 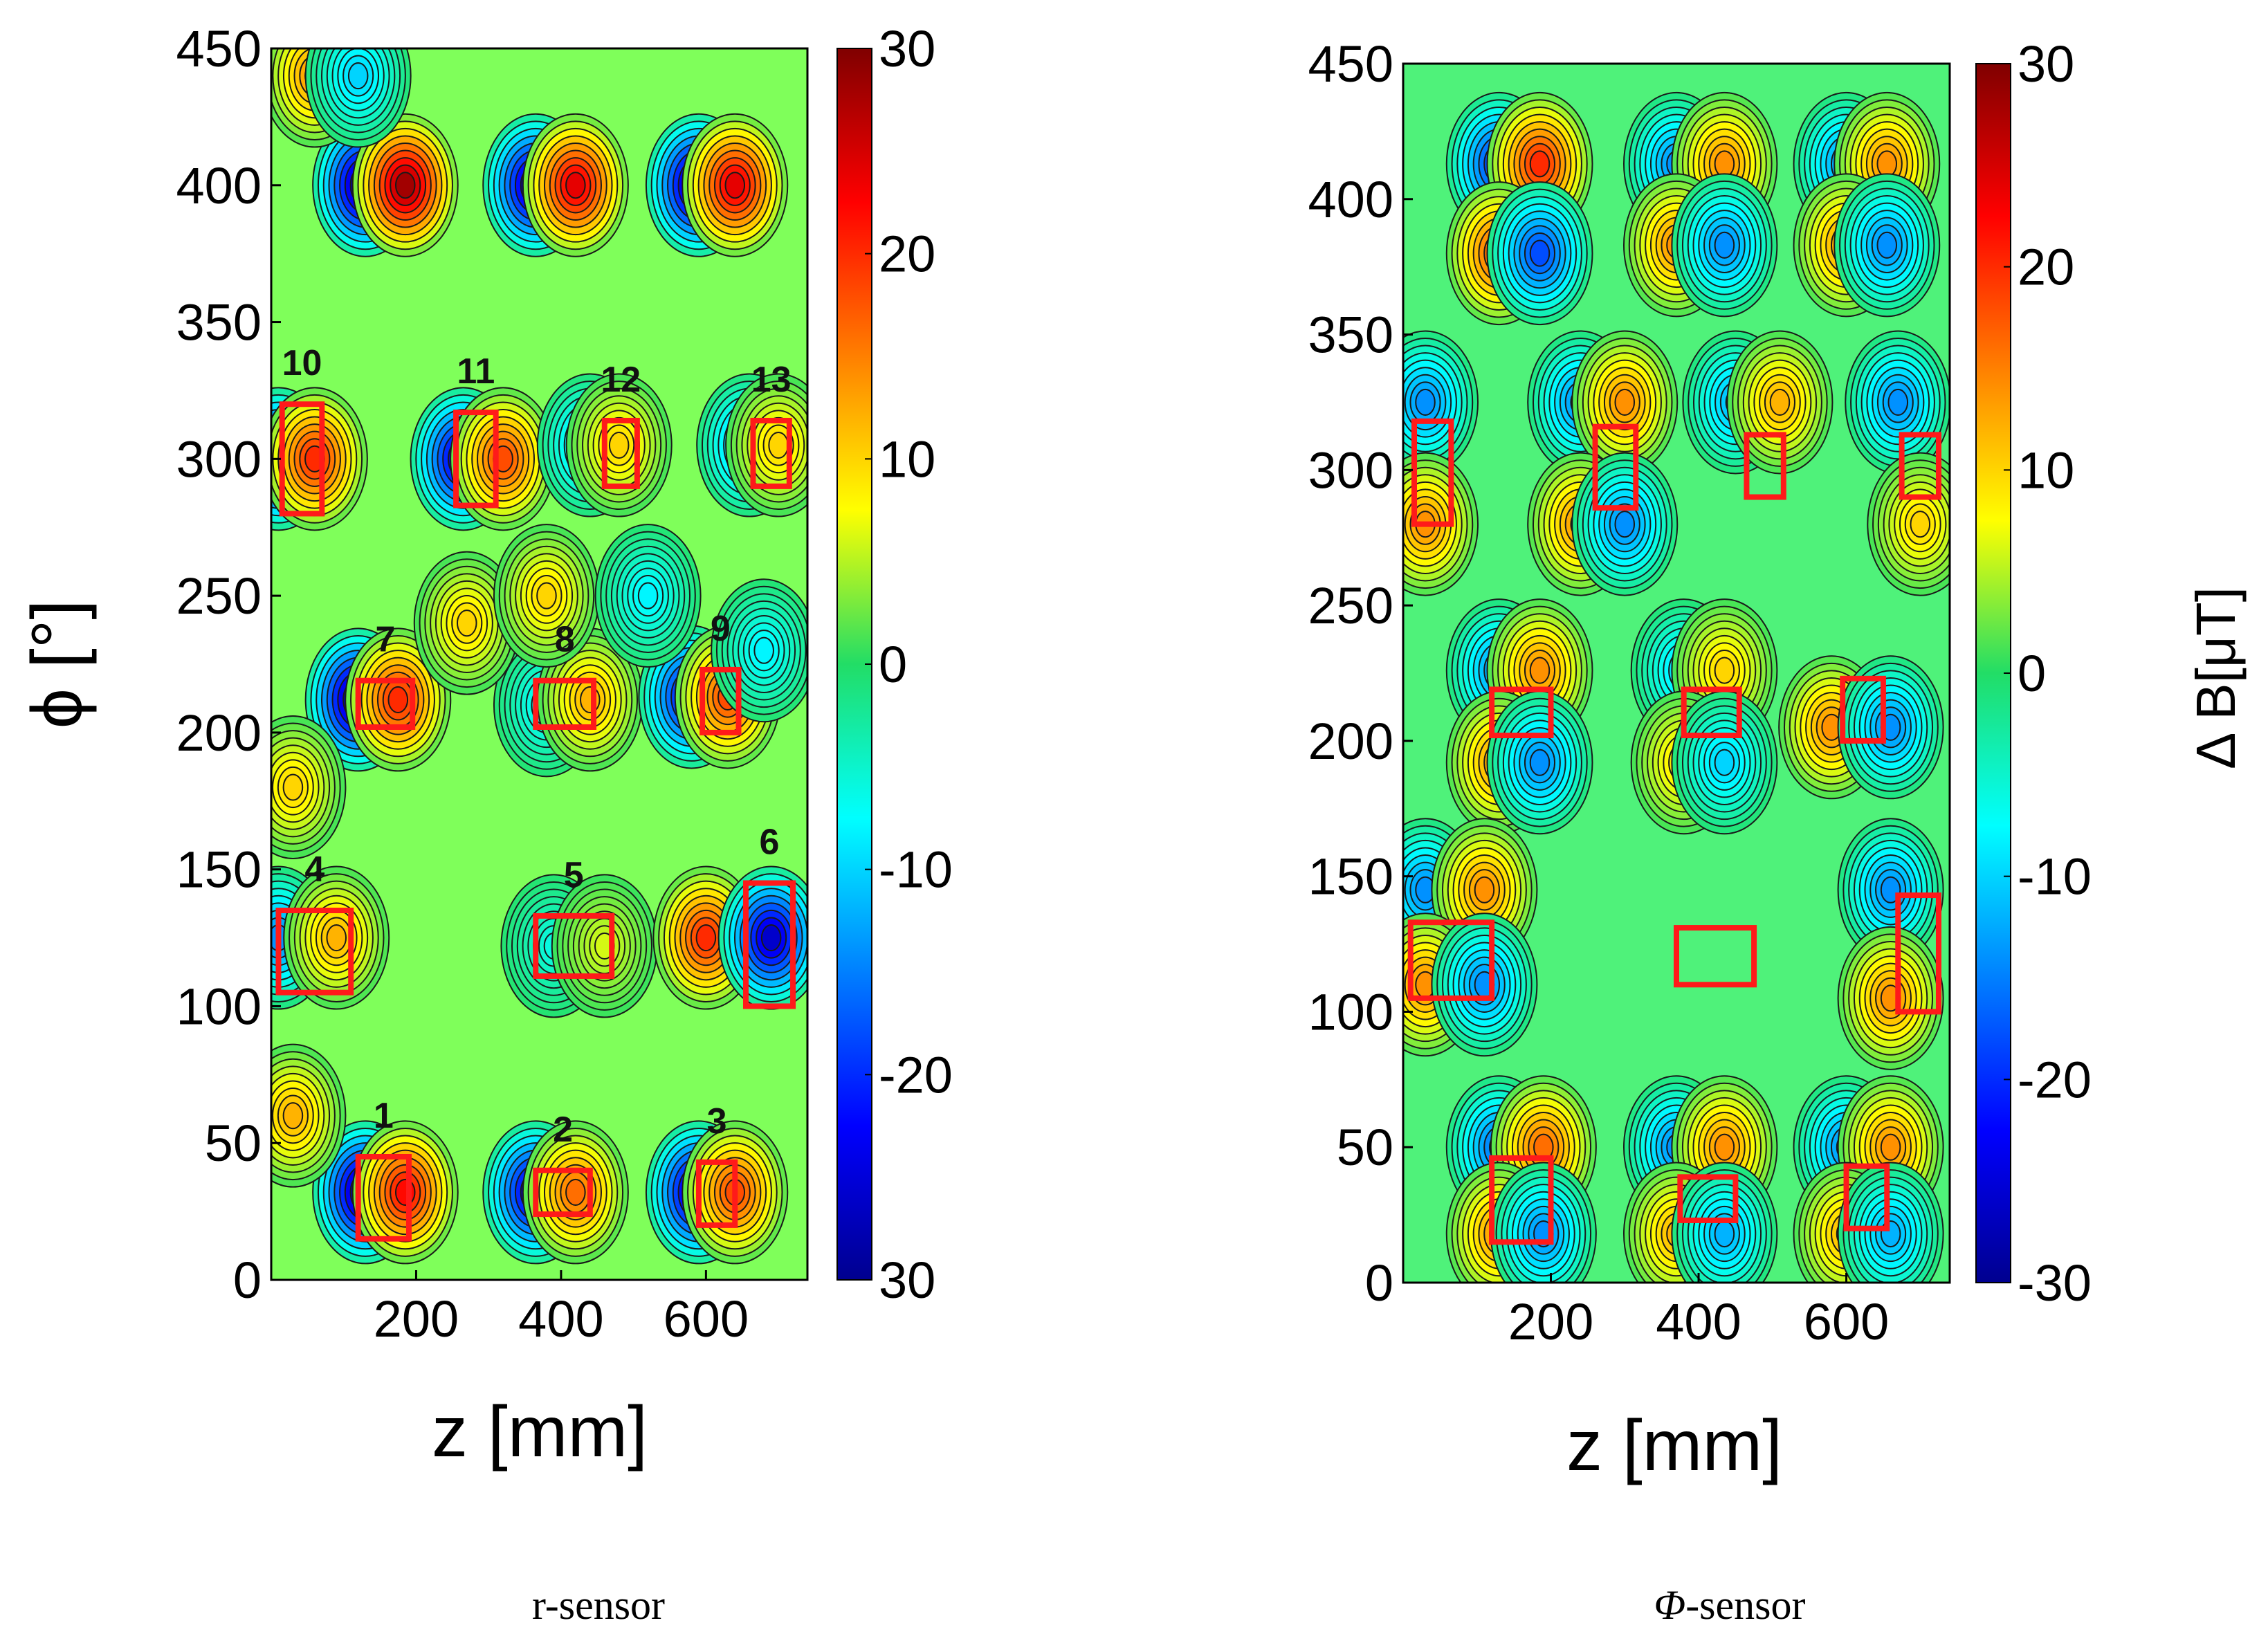 What do you see at coordinates (1350, 877) in the screenshot?
I see `phi-sensor-y-tick-label: 150` at bounding box center [1350, 877].